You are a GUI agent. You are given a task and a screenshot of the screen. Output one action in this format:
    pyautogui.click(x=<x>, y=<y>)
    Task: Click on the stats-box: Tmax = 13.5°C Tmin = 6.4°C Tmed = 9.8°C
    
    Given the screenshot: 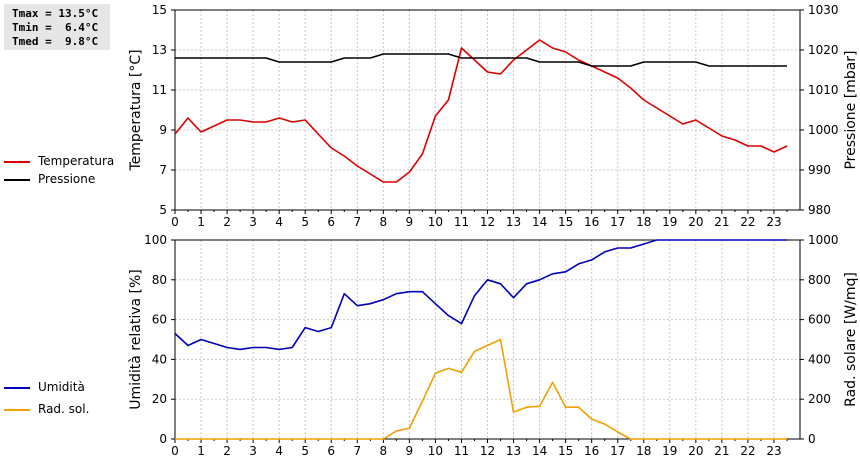 What is the action you would take?
    pyautogui.click(x=57, y=27)
    